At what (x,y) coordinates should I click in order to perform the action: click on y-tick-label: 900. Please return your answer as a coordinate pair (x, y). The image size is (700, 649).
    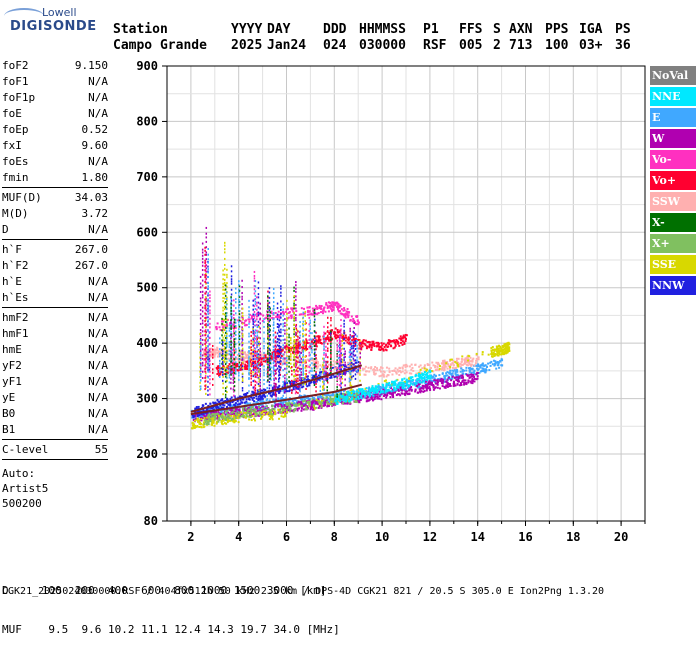
    Looking at the image, I should click on (147, 66).